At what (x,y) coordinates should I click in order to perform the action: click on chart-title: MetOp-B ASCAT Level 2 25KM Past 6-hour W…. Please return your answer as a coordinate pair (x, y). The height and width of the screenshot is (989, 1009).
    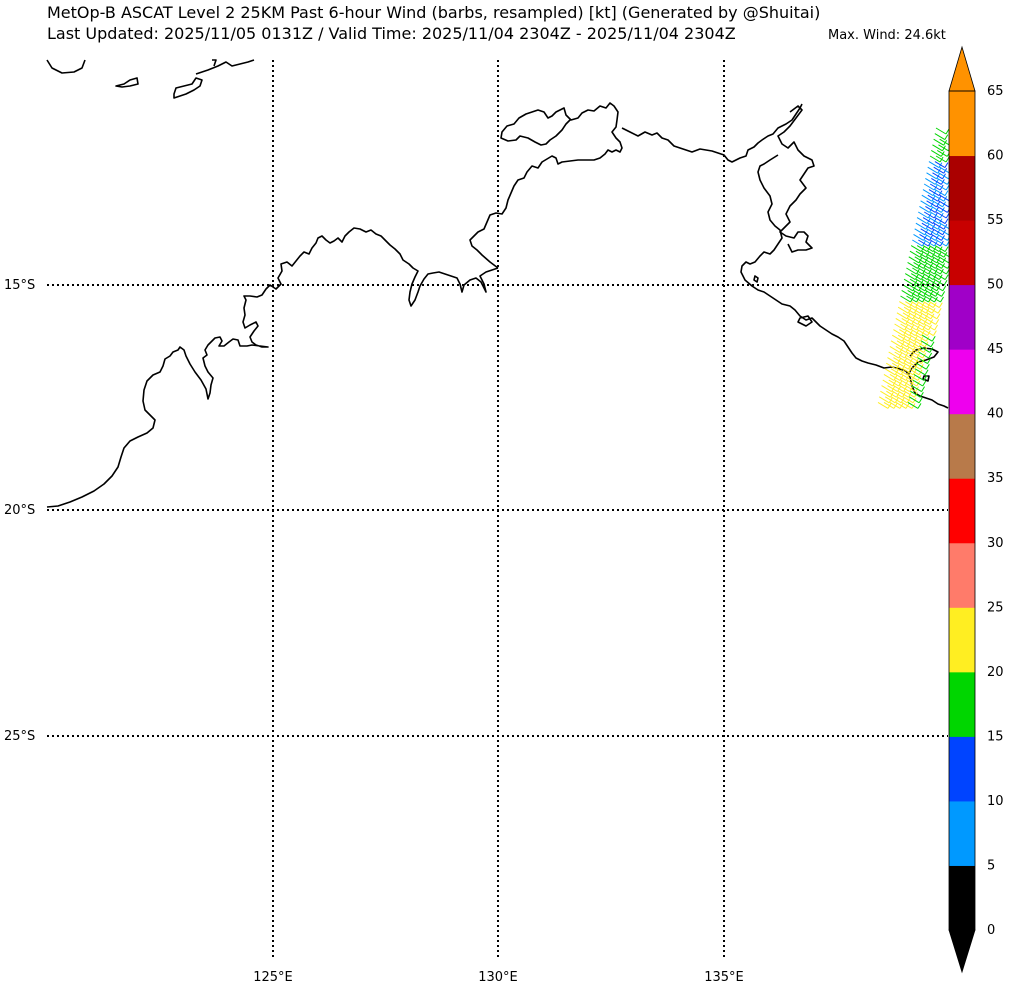
    Looking at the image, I should click on (434, 12).